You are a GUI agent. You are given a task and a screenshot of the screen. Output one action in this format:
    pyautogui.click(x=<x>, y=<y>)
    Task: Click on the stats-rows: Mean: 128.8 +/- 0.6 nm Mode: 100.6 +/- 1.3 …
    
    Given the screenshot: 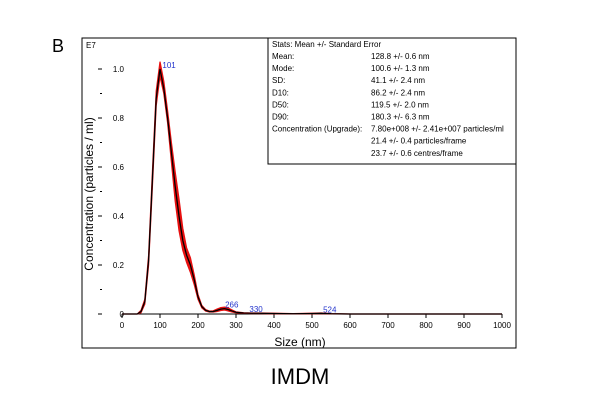 What is the action you would take?
    pyautogui.click(x=388, y=105)
    